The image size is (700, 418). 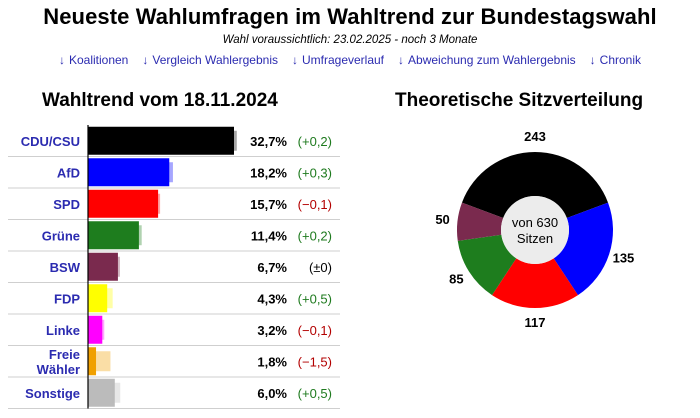 I want to click on party-label-fdp: FDP, so click(x=67, y=298).